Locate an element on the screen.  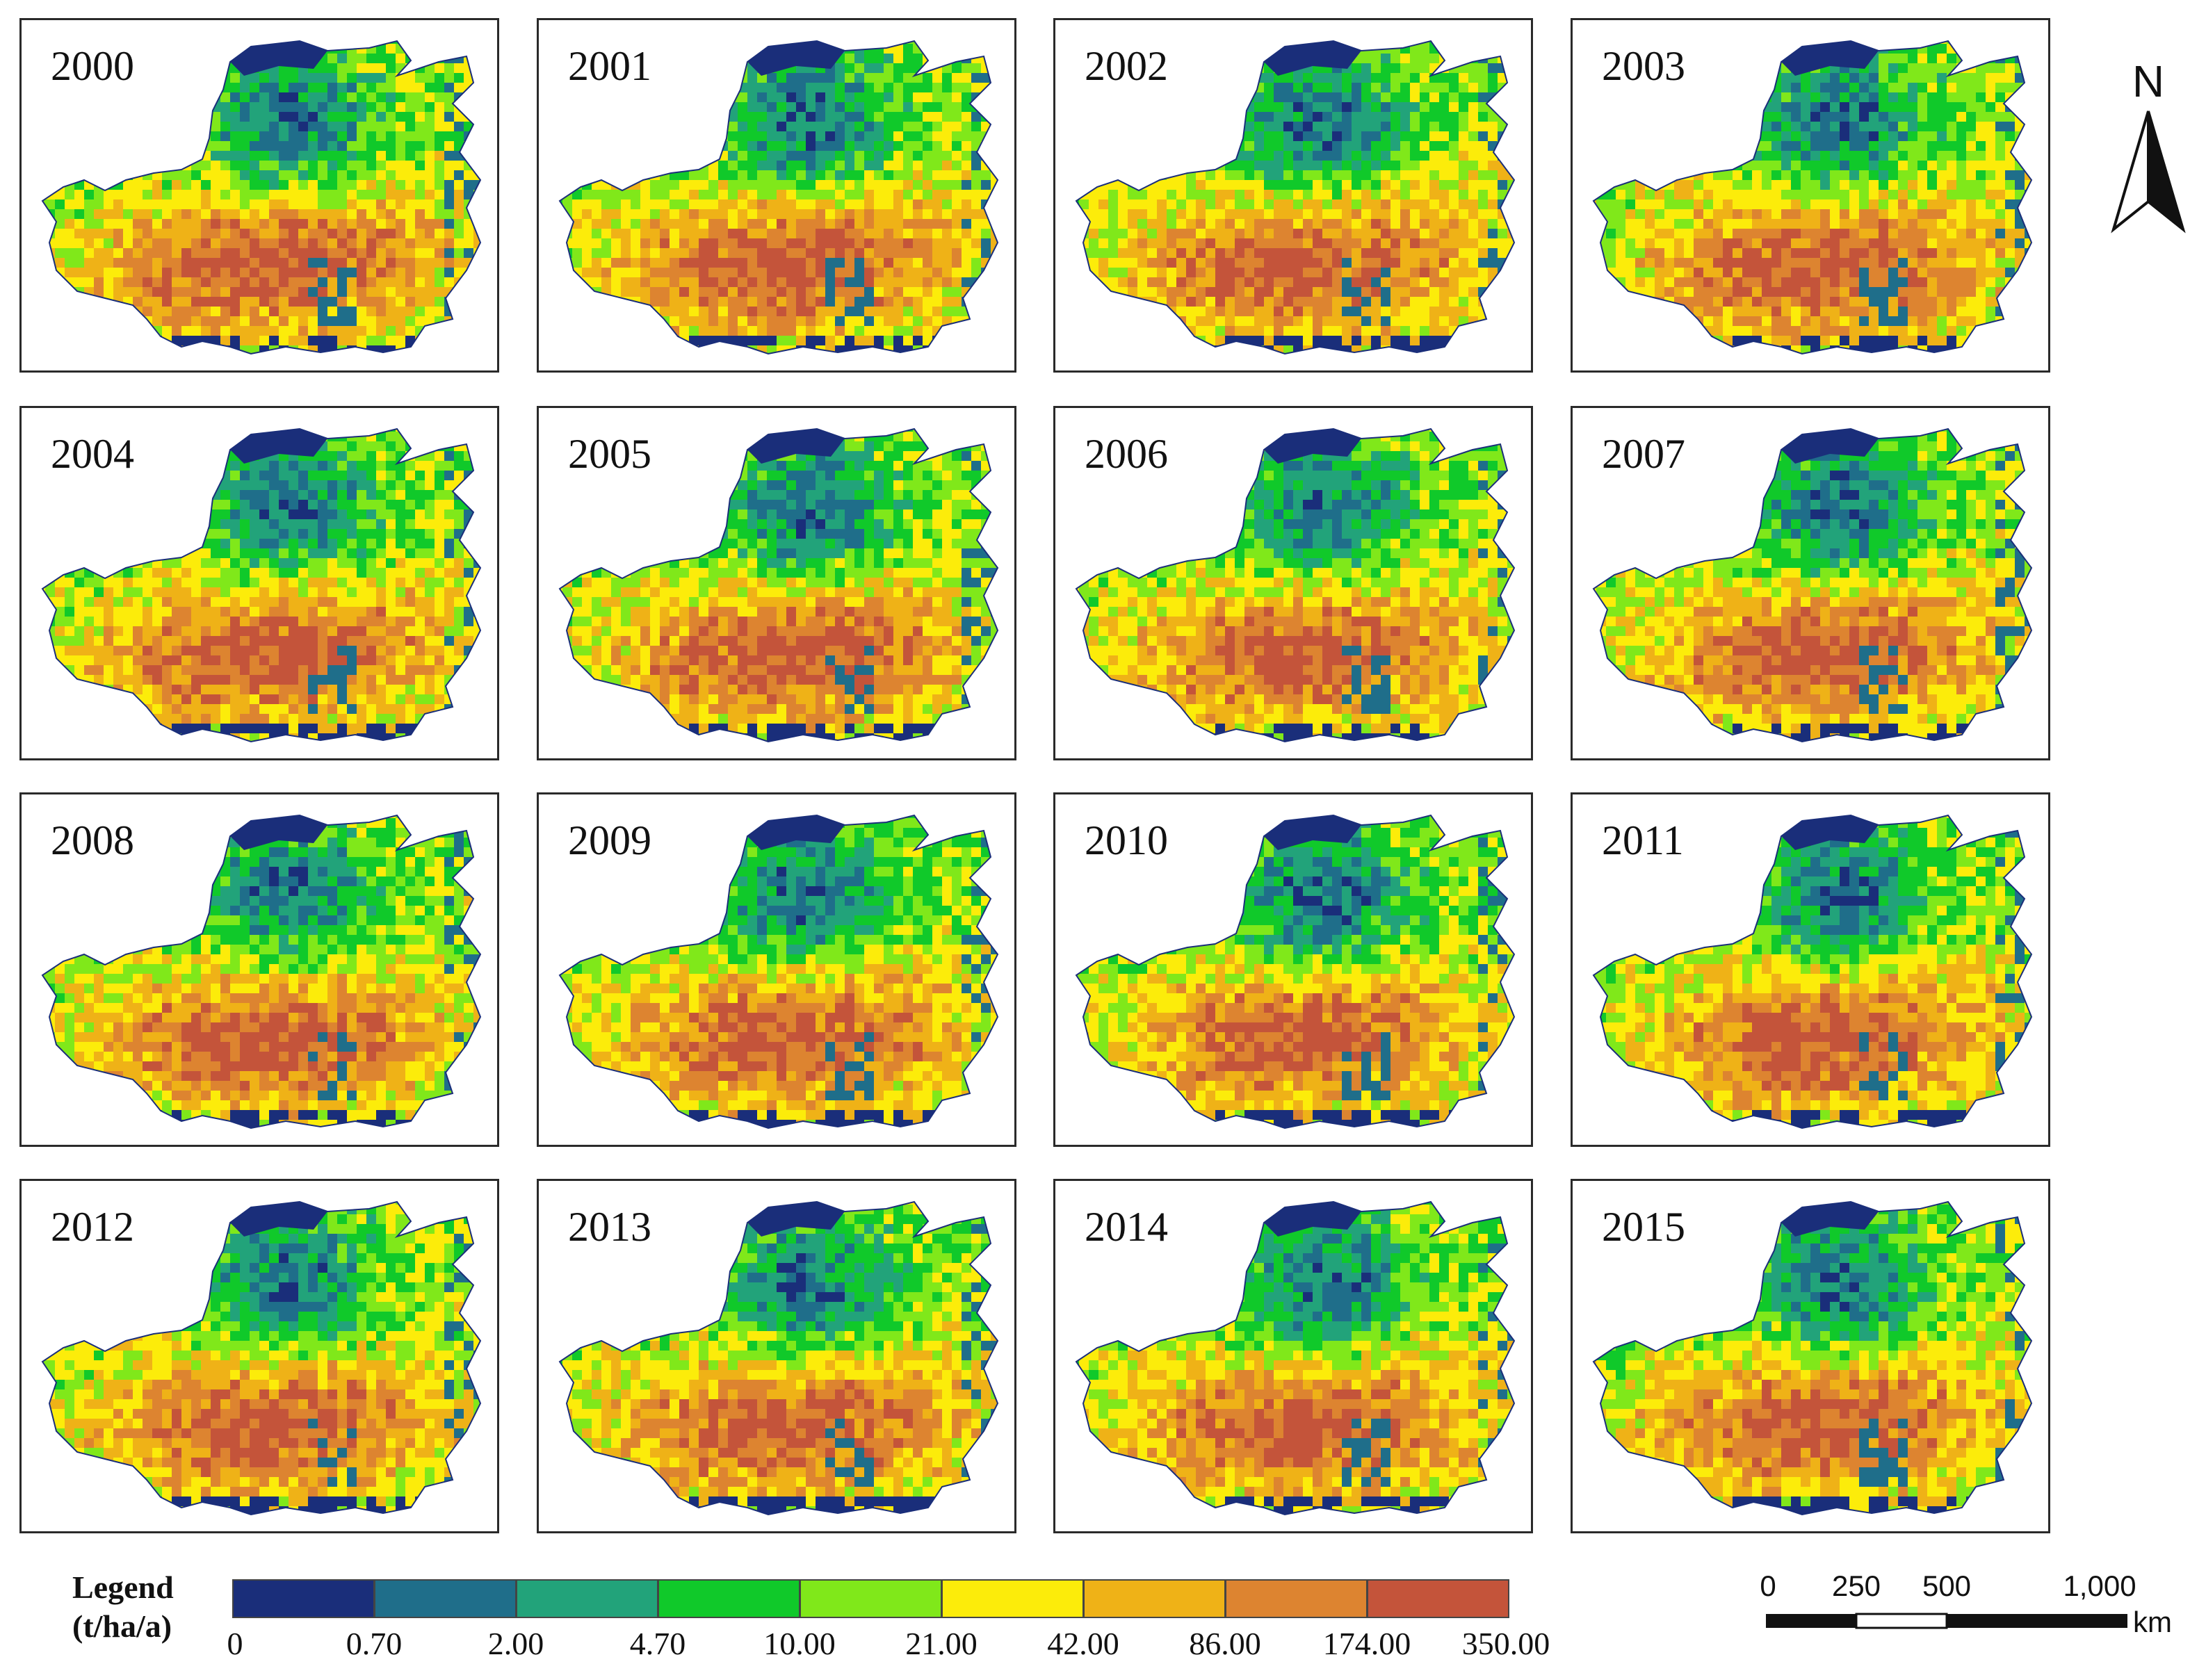
north-arrow: N is located at coordinates (2148, 146).